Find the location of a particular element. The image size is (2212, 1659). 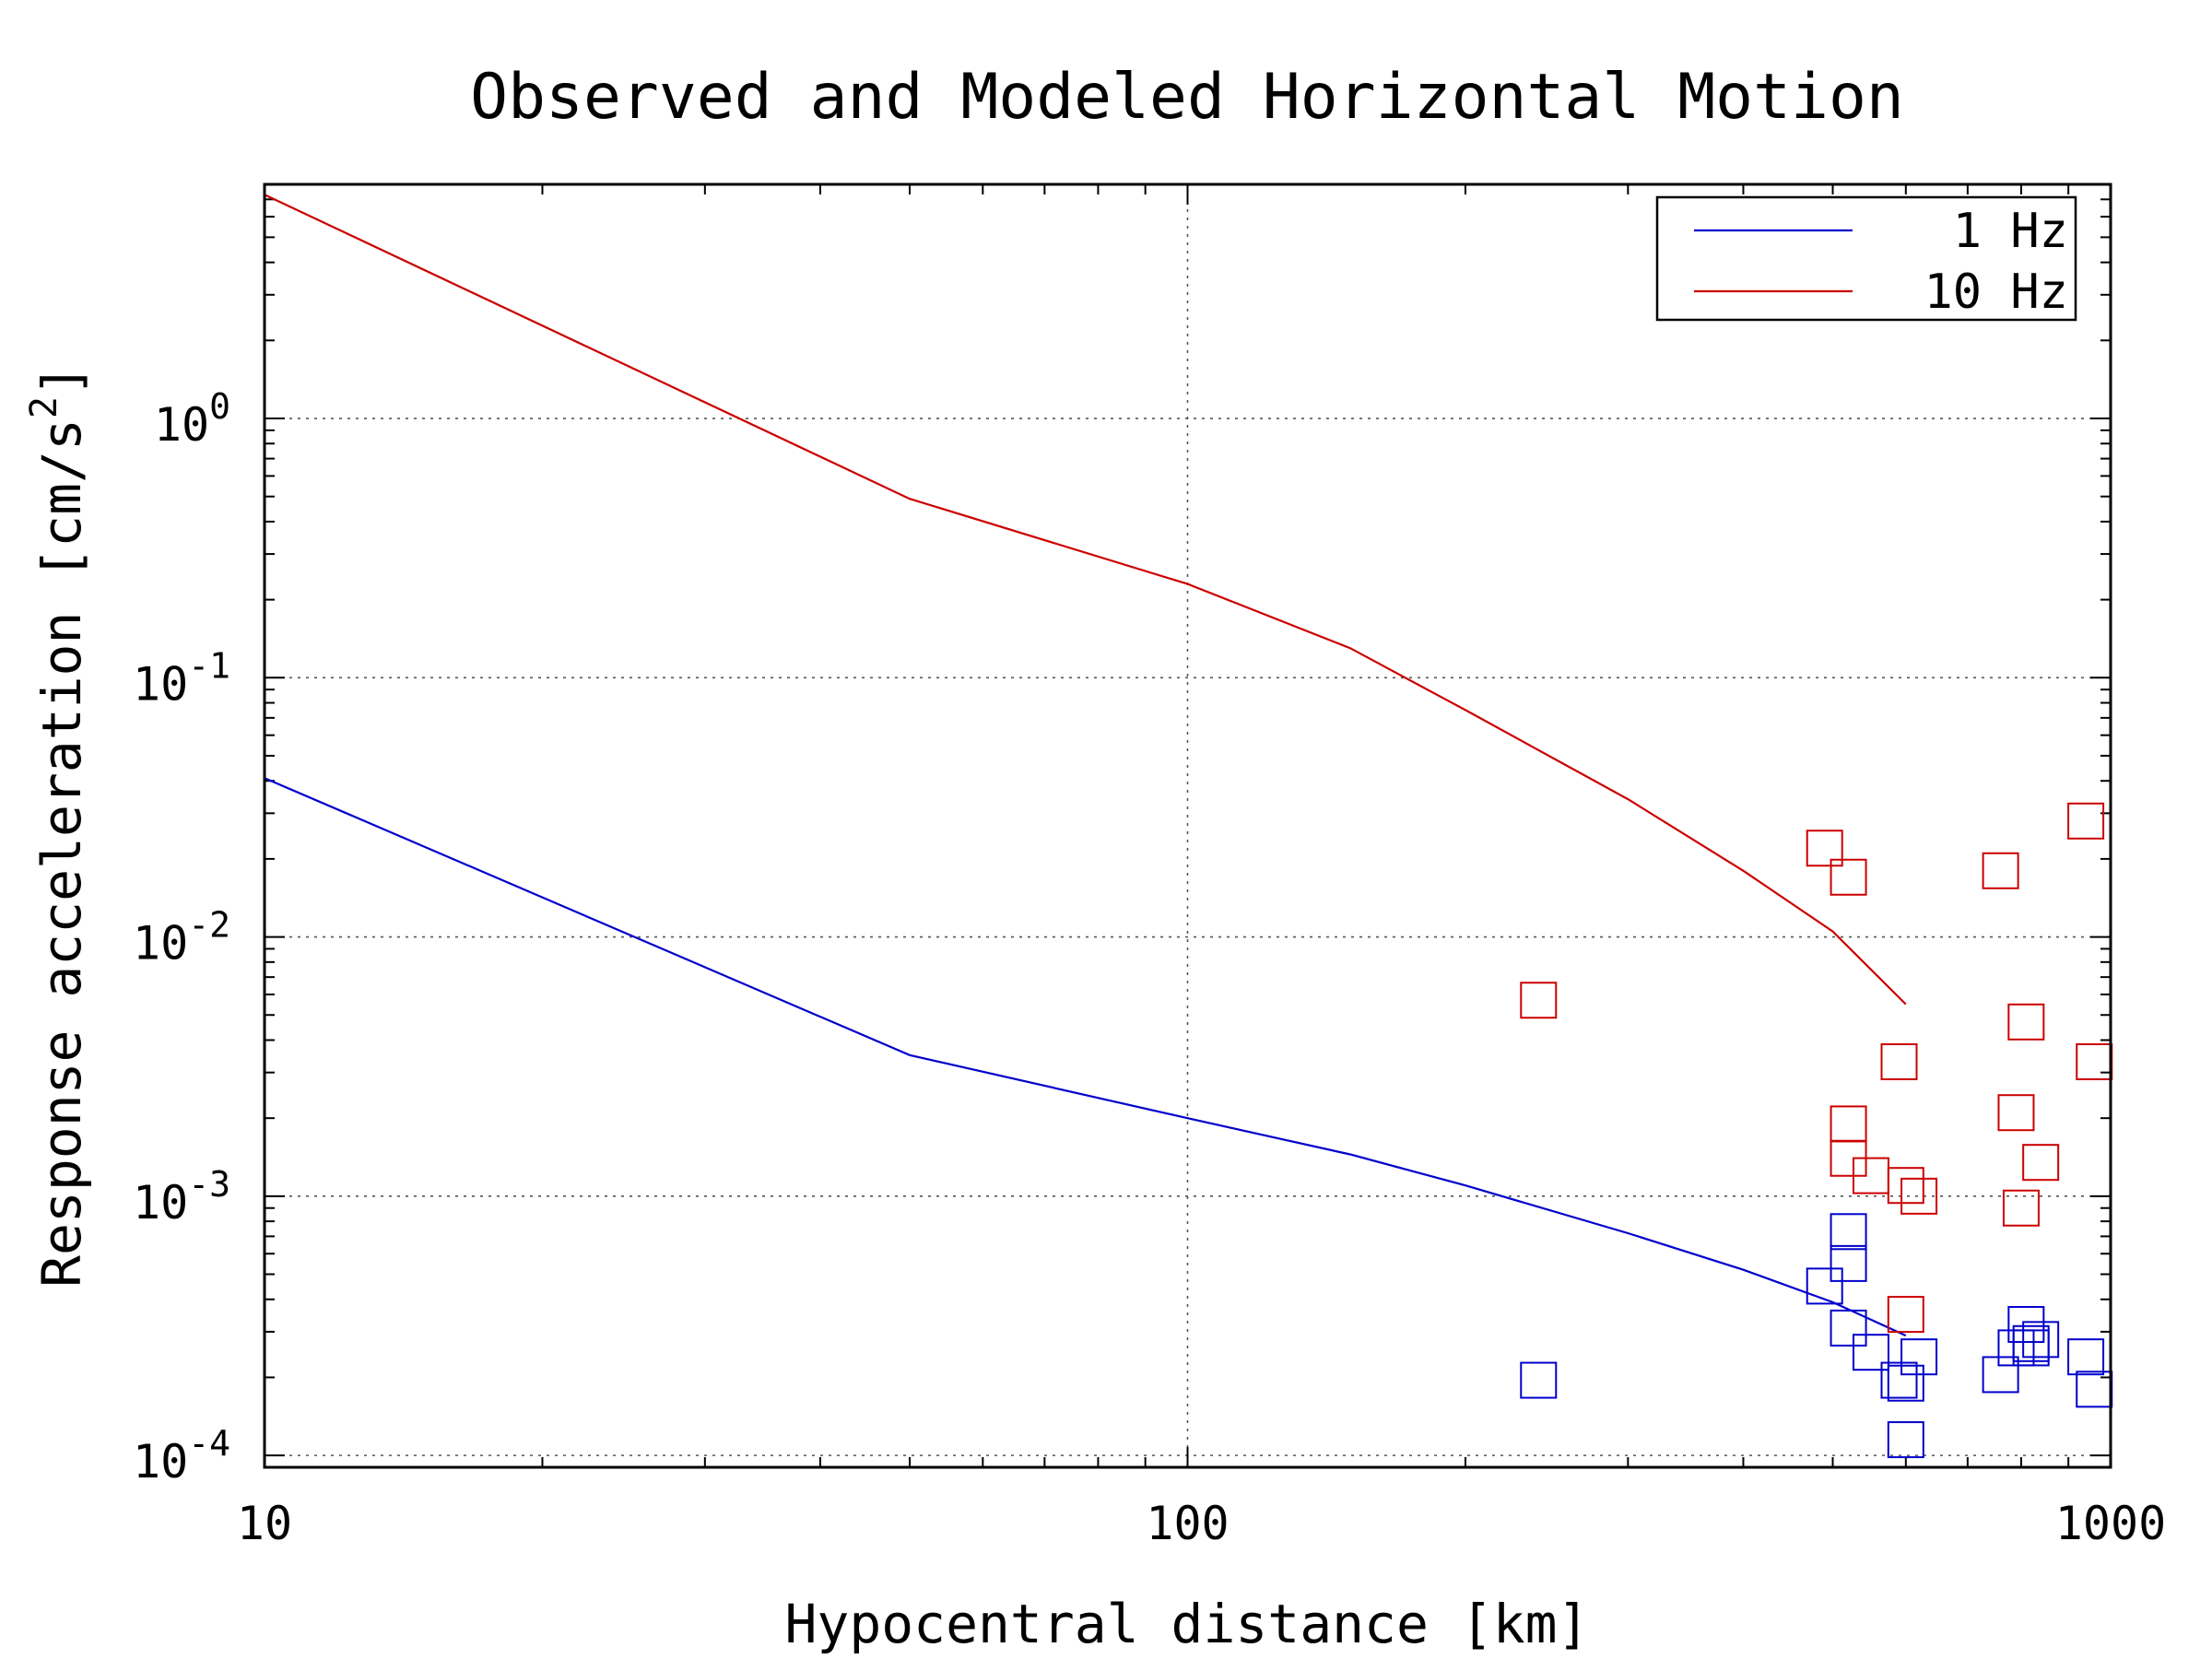

y-tick-labels: 10⁰ 10⁻¹ 10⁻² 10⁻³ 10⁻⁴ is located at coordinates (181, 937).